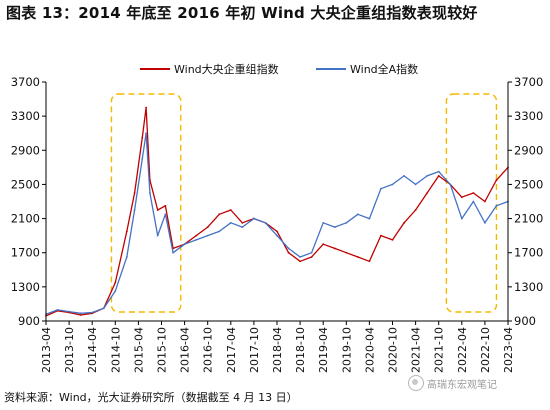 The width and height of the screenshot is (550, 410). What do you see at coordinates (528, 219) in the screenshot?
I see `y-tick-label-right: 2100` at bounding box center [528, 219].